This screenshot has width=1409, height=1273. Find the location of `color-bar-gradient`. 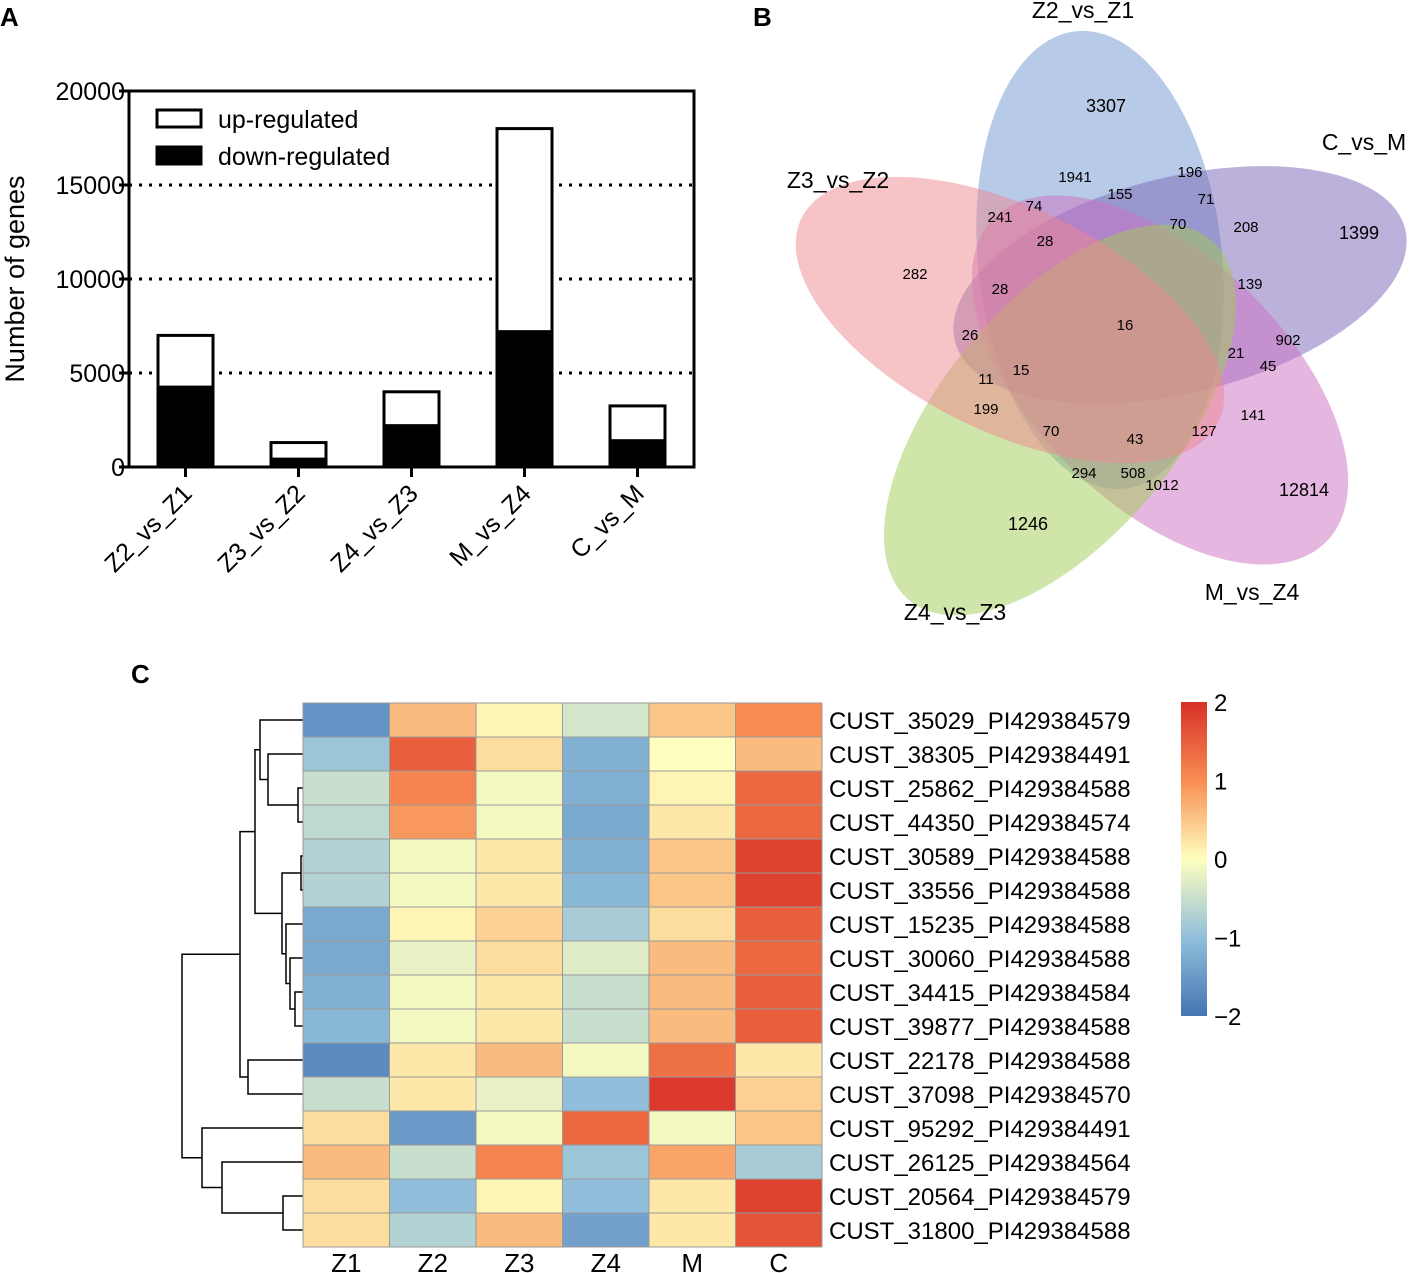

color-bar-gradient is located at coordinates (1194, 859).